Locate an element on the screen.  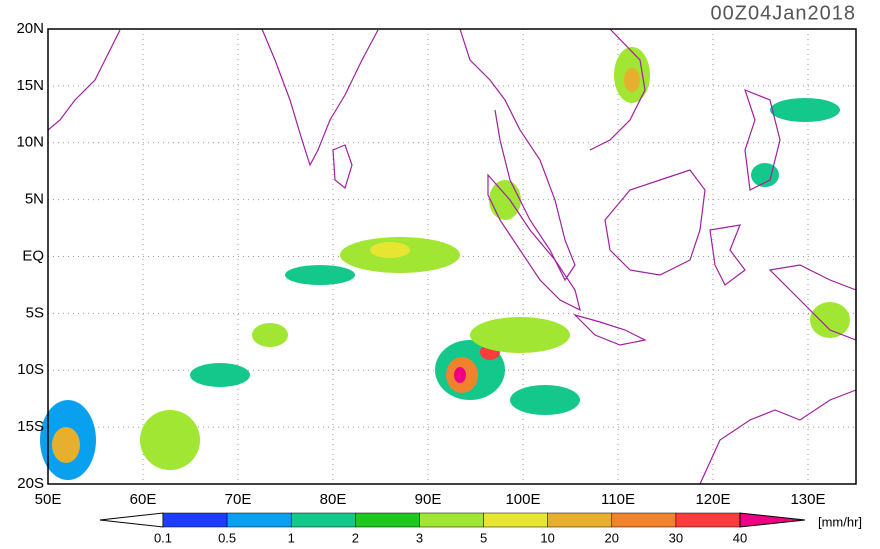
lon-label: 100E is located at coordinates (522, 499).